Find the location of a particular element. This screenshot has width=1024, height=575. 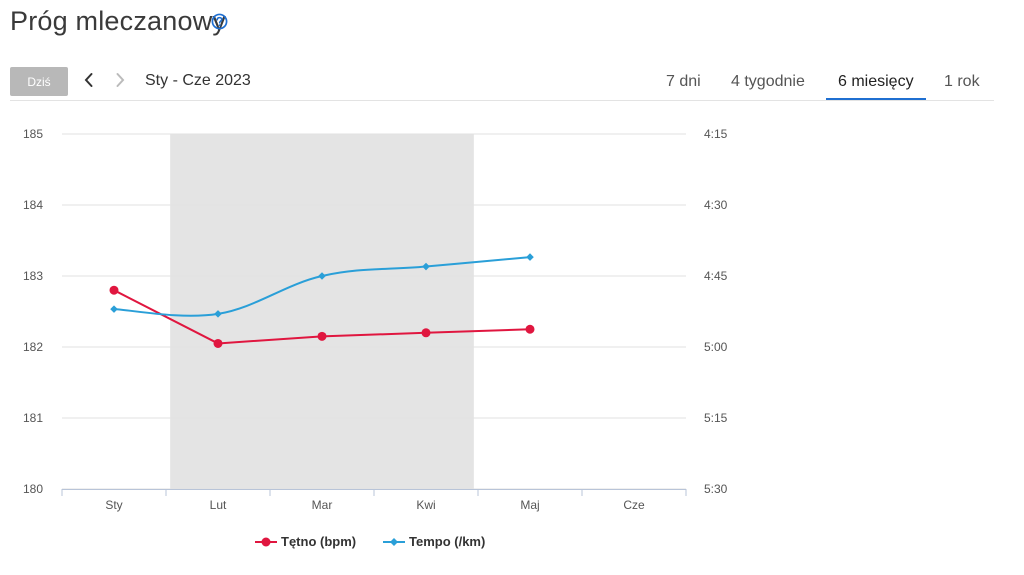

tab-6-months: 6 miesięcy is located at coordinates (876, 82).